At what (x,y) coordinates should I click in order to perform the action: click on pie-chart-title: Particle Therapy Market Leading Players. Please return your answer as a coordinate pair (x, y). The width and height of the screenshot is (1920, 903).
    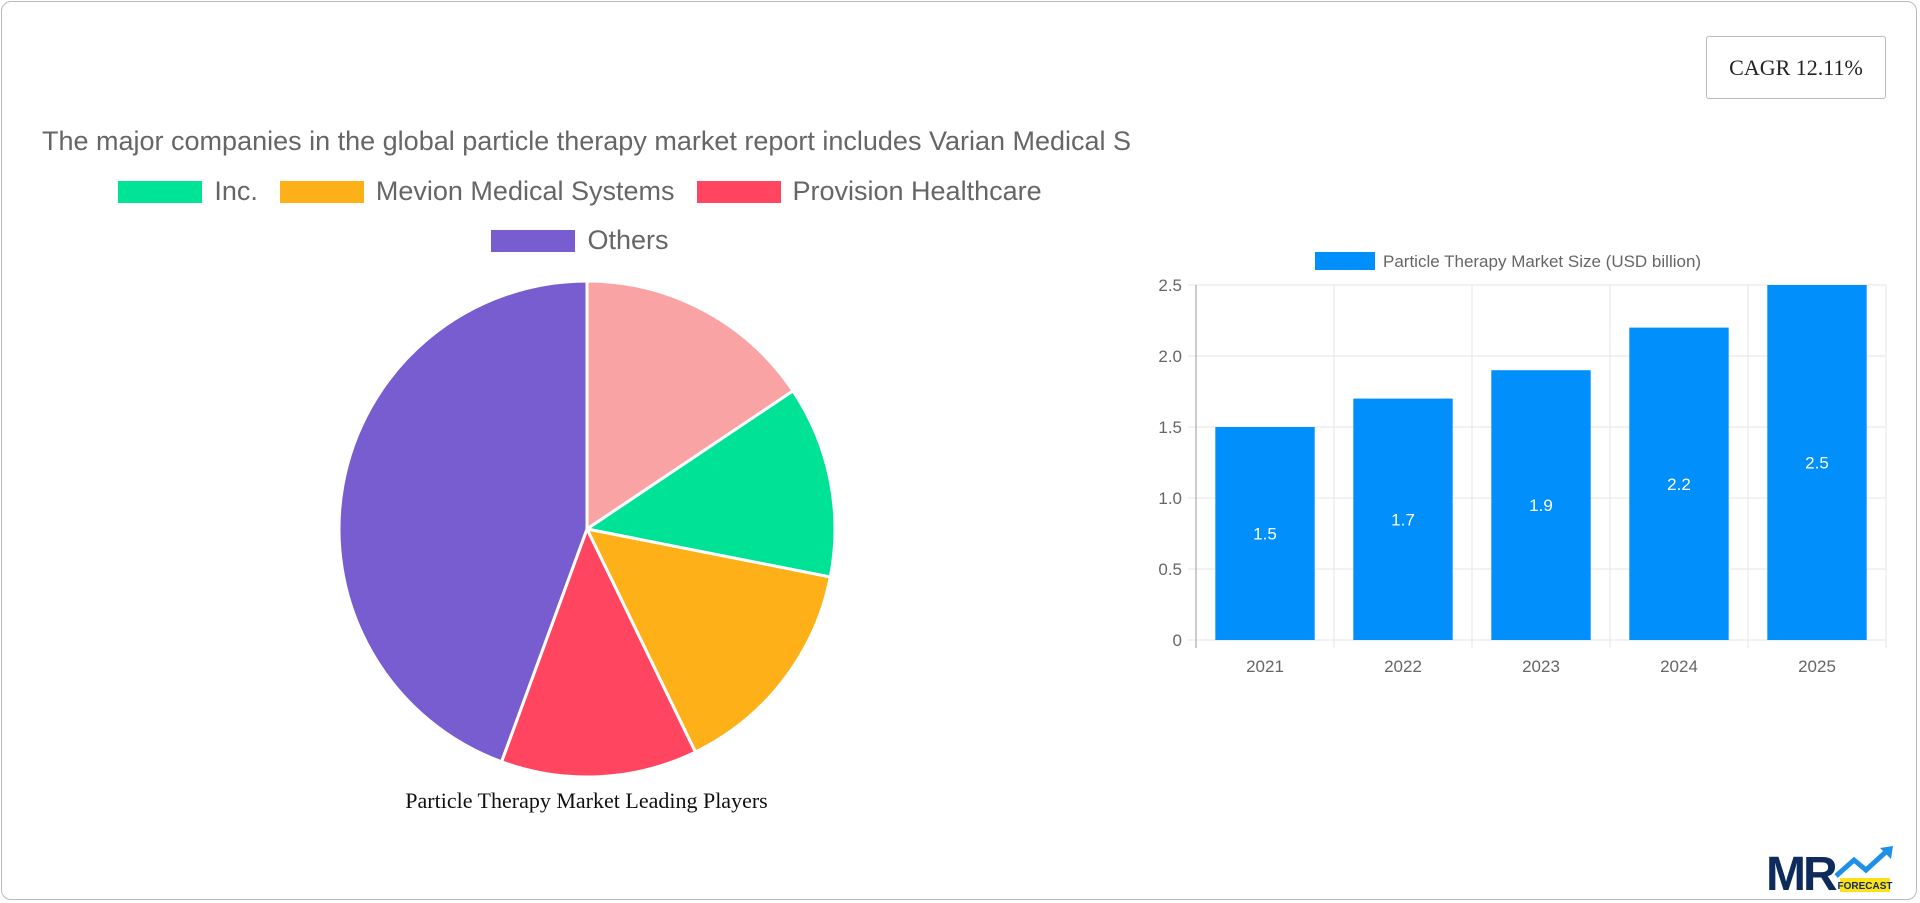
    Looking at the image, I should click on (586, 800).